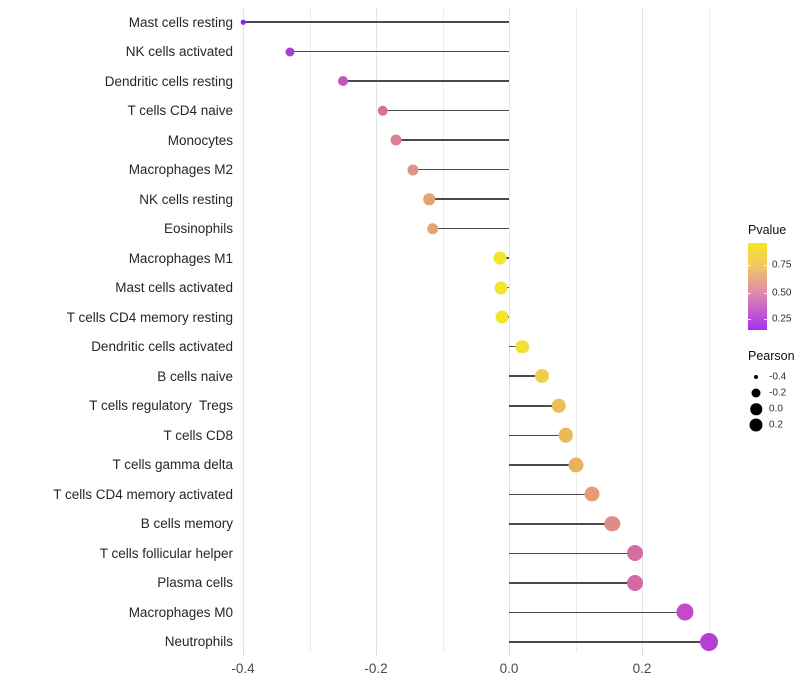 This screenshot has height=700, width=800. Describe the element at coordinates (195, 376) in the screenshot. I see `category-label: B cells naive` at that location.